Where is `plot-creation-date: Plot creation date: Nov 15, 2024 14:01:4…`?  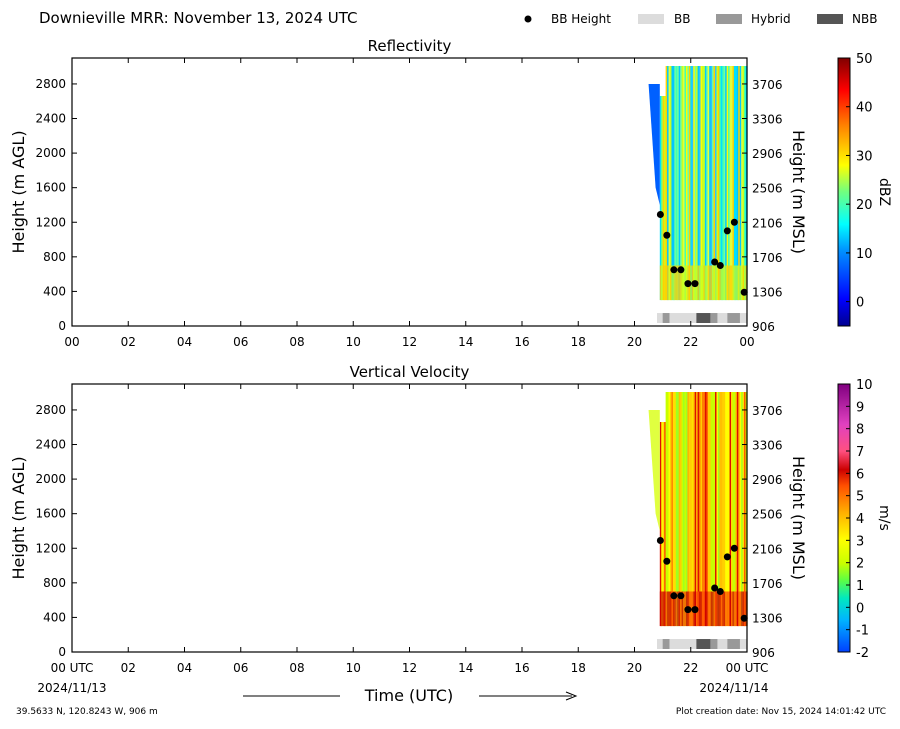
plot-creation-date: Plot creation date: Nov 15, 2024 14:01:4… is located at coordinates (781, 712).